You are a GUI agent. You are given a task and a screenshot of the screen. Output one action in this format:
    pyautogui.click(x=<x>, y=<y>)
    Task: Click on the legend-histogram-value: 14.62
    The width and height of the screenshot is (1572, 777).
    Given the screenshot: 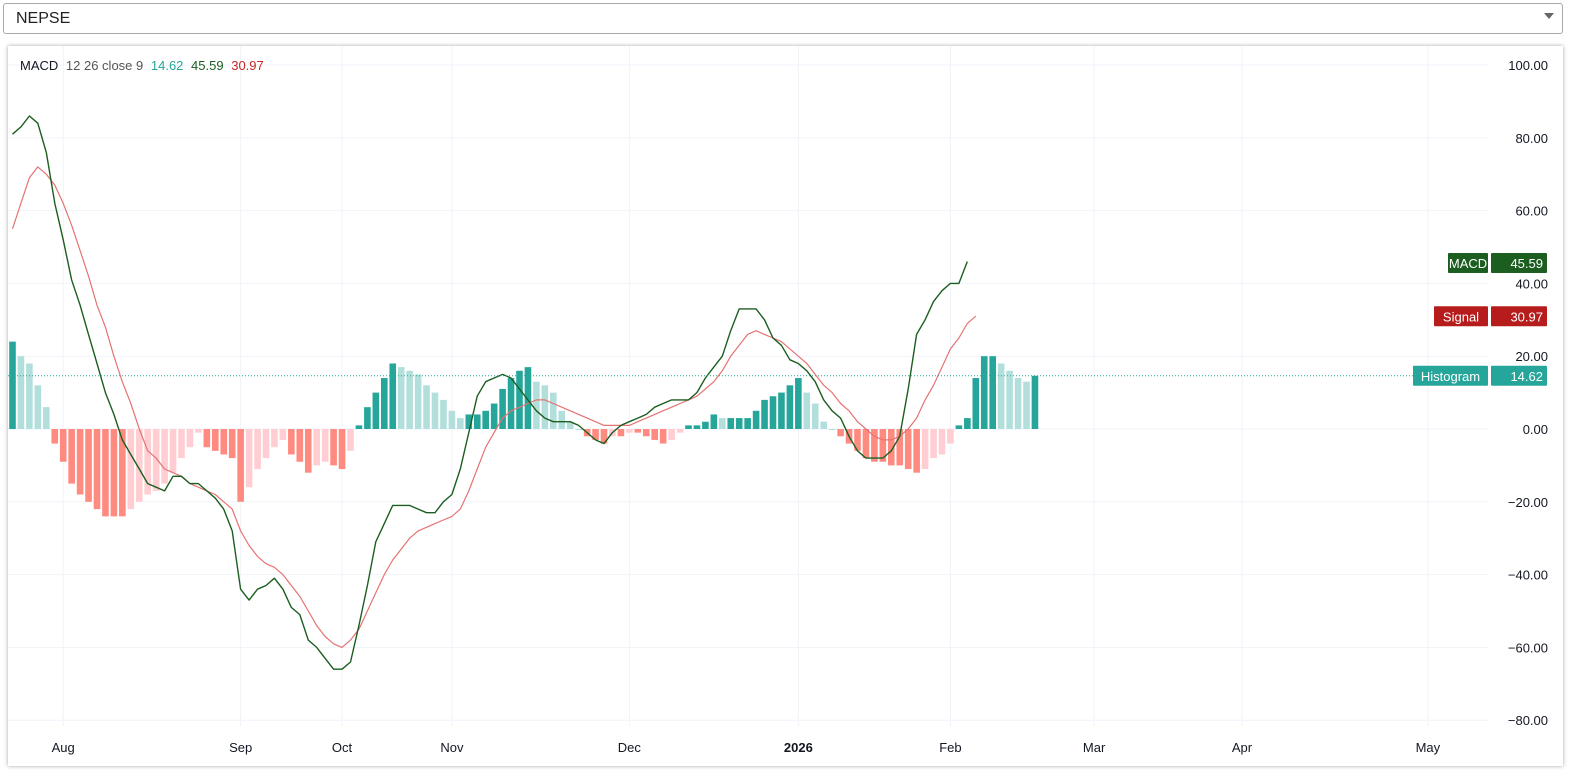 What is the action you would take?
    pyautogui.click(x=167, y=65)
    